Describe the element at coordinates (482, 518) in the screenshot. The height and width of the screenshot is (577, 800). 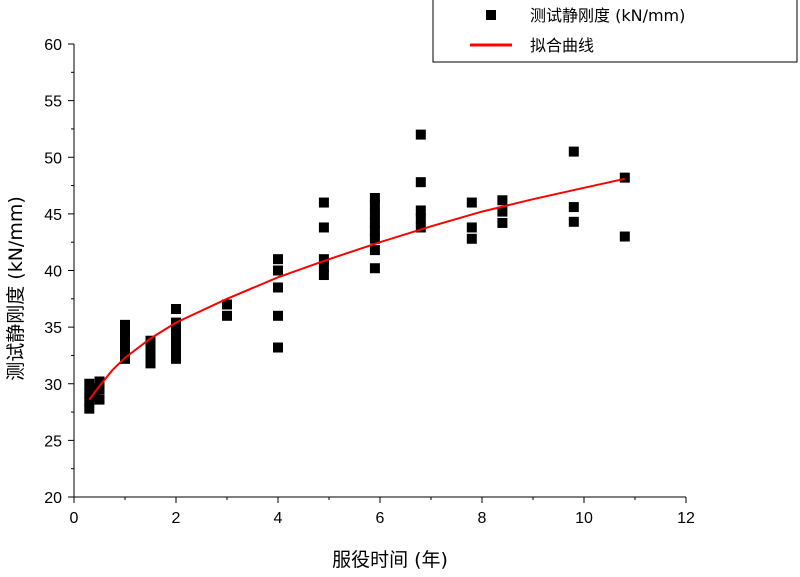
I see `x-tick-label: 8` at that location.